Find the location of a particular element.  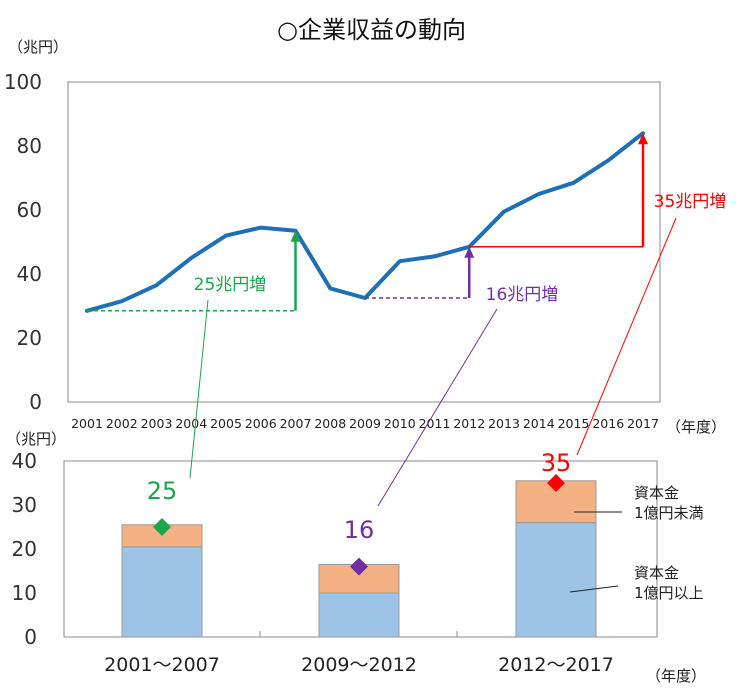

line-x-tick-label: 2014 is located at coordinates (539, 423).